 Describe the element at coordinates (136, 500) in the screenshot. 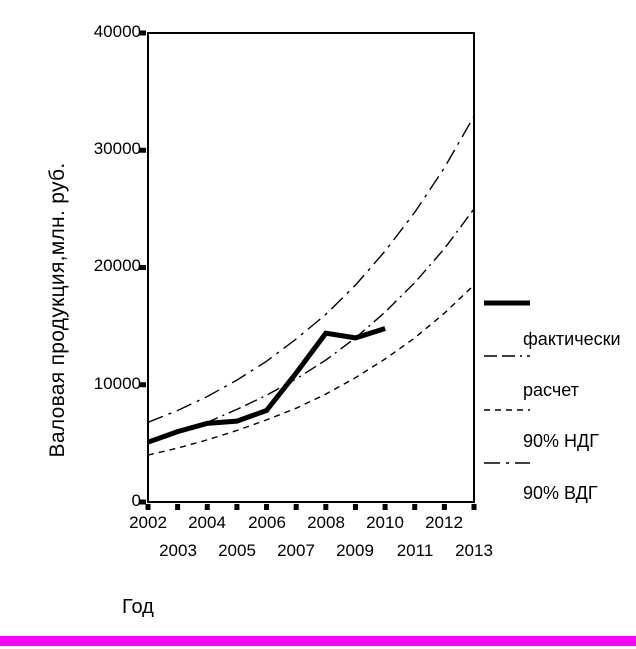

I see `y-tick-label: 0` at that location.